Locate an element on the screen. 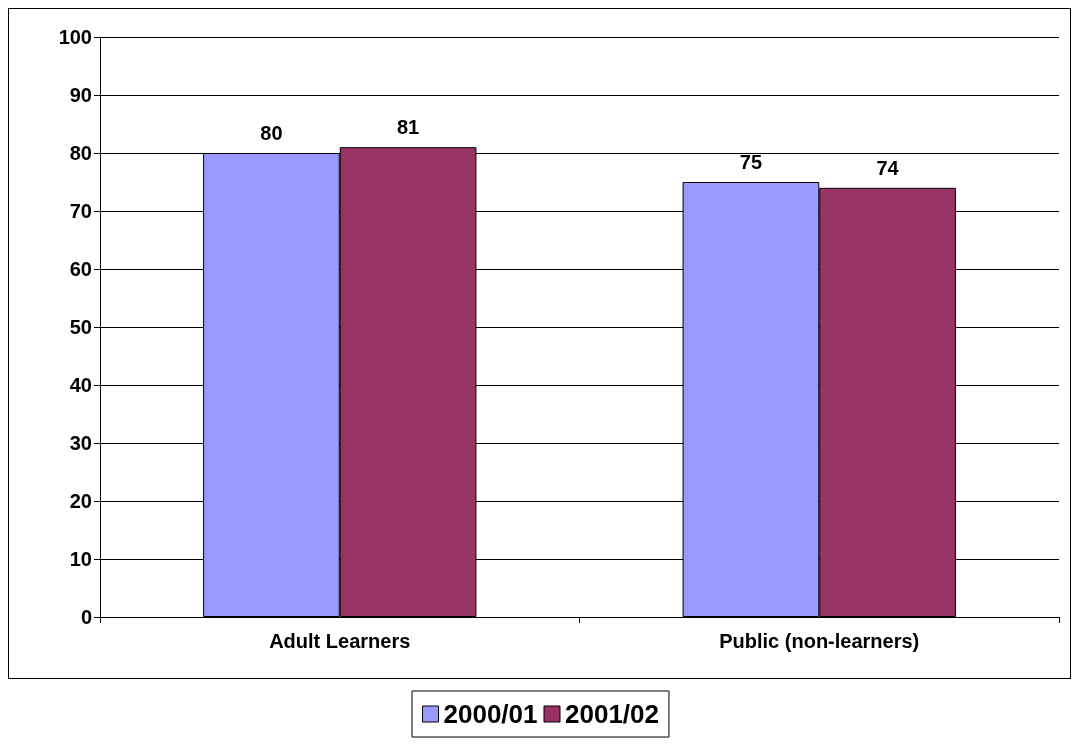 The width and height of the screenshot is (1081, 745). y-tick-label: 40 is located at coordinates (80, 385).